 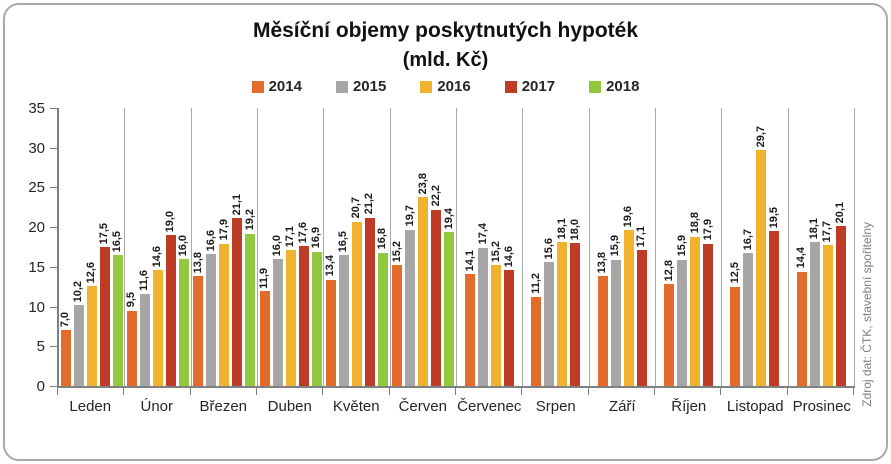 I want to click on x-axis-label-Říjen: Říjen, so click(x=689, y=406).